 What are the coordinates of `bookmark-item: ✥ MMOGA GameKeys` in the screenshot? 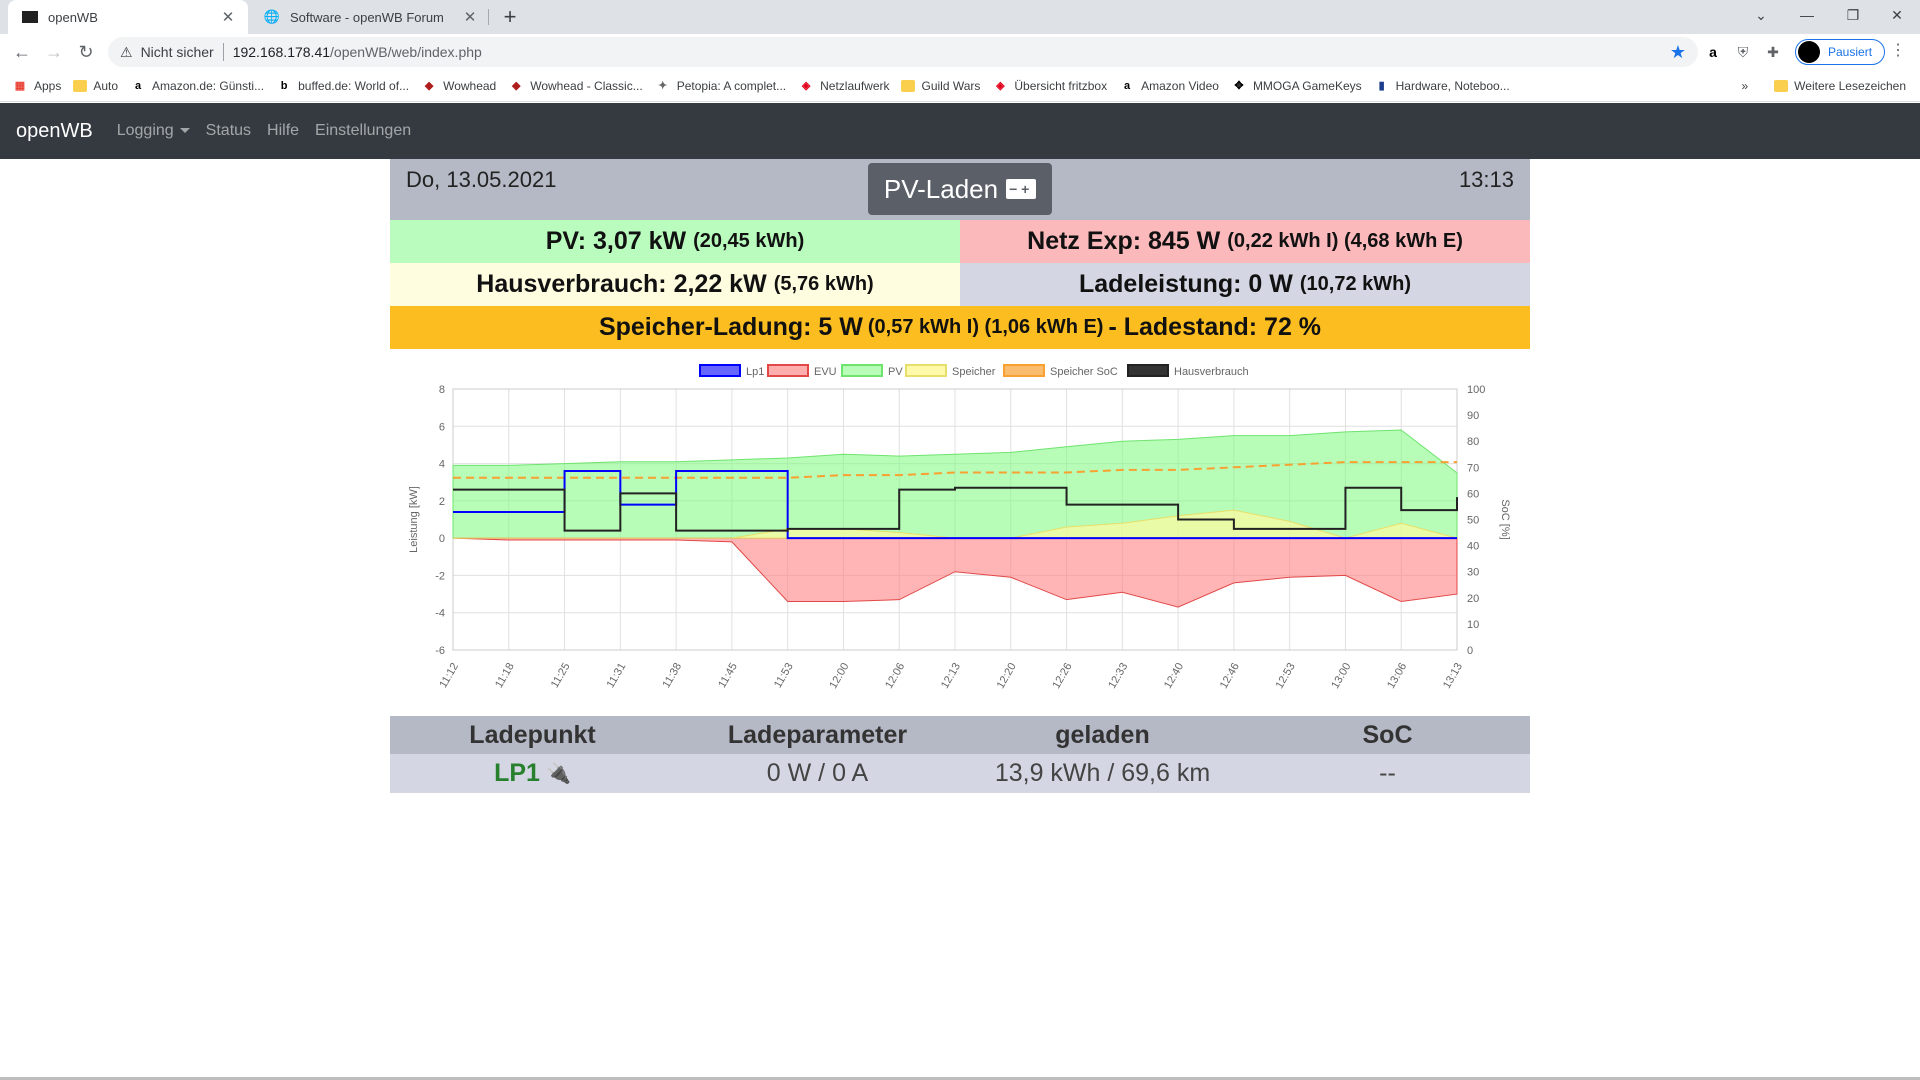 It's located at (1296, 86).